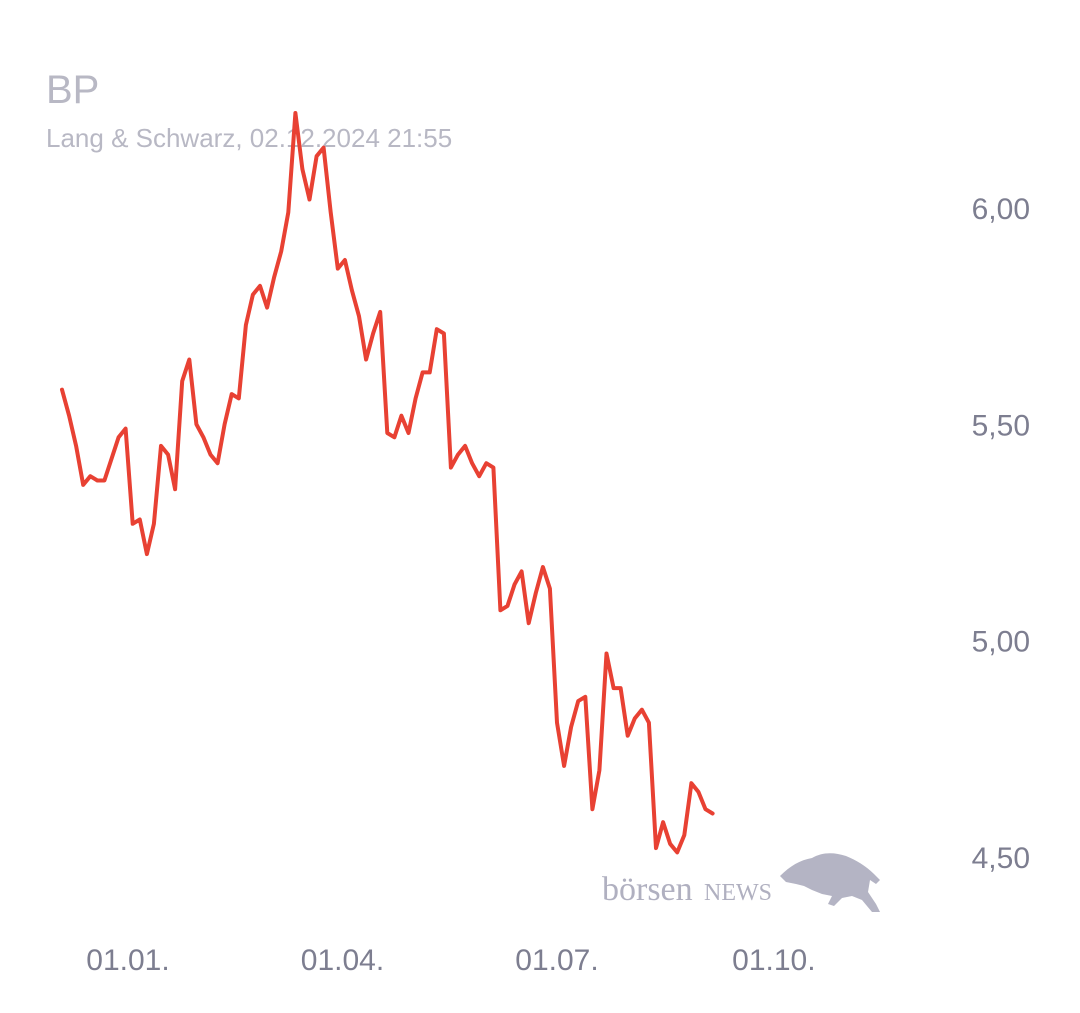  Describe the element at coordinates (1001, 858) in the screenshot. I see `y-tick-label: 4,50` at that location.